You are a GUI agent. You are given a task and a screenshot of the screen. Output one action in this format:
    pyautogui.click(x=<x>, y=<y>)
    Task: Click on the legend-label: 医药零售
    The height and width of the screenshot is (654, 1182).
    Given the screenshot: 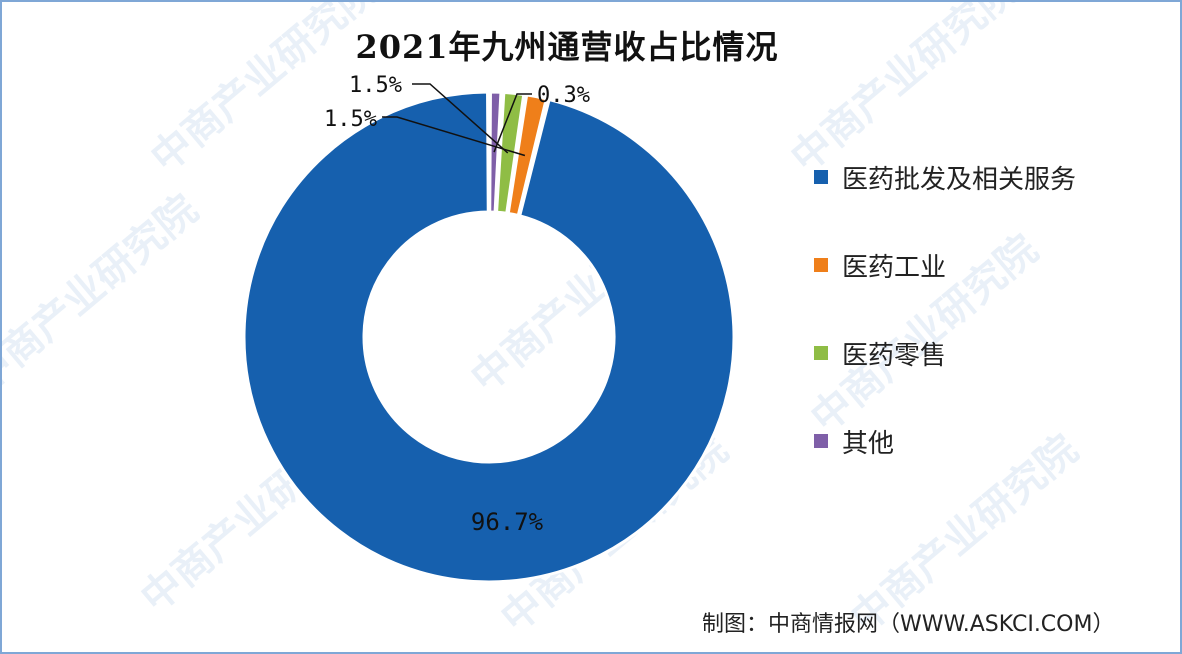 What is the action you would take?
    pyautogui.click(x=894, y=355)
    